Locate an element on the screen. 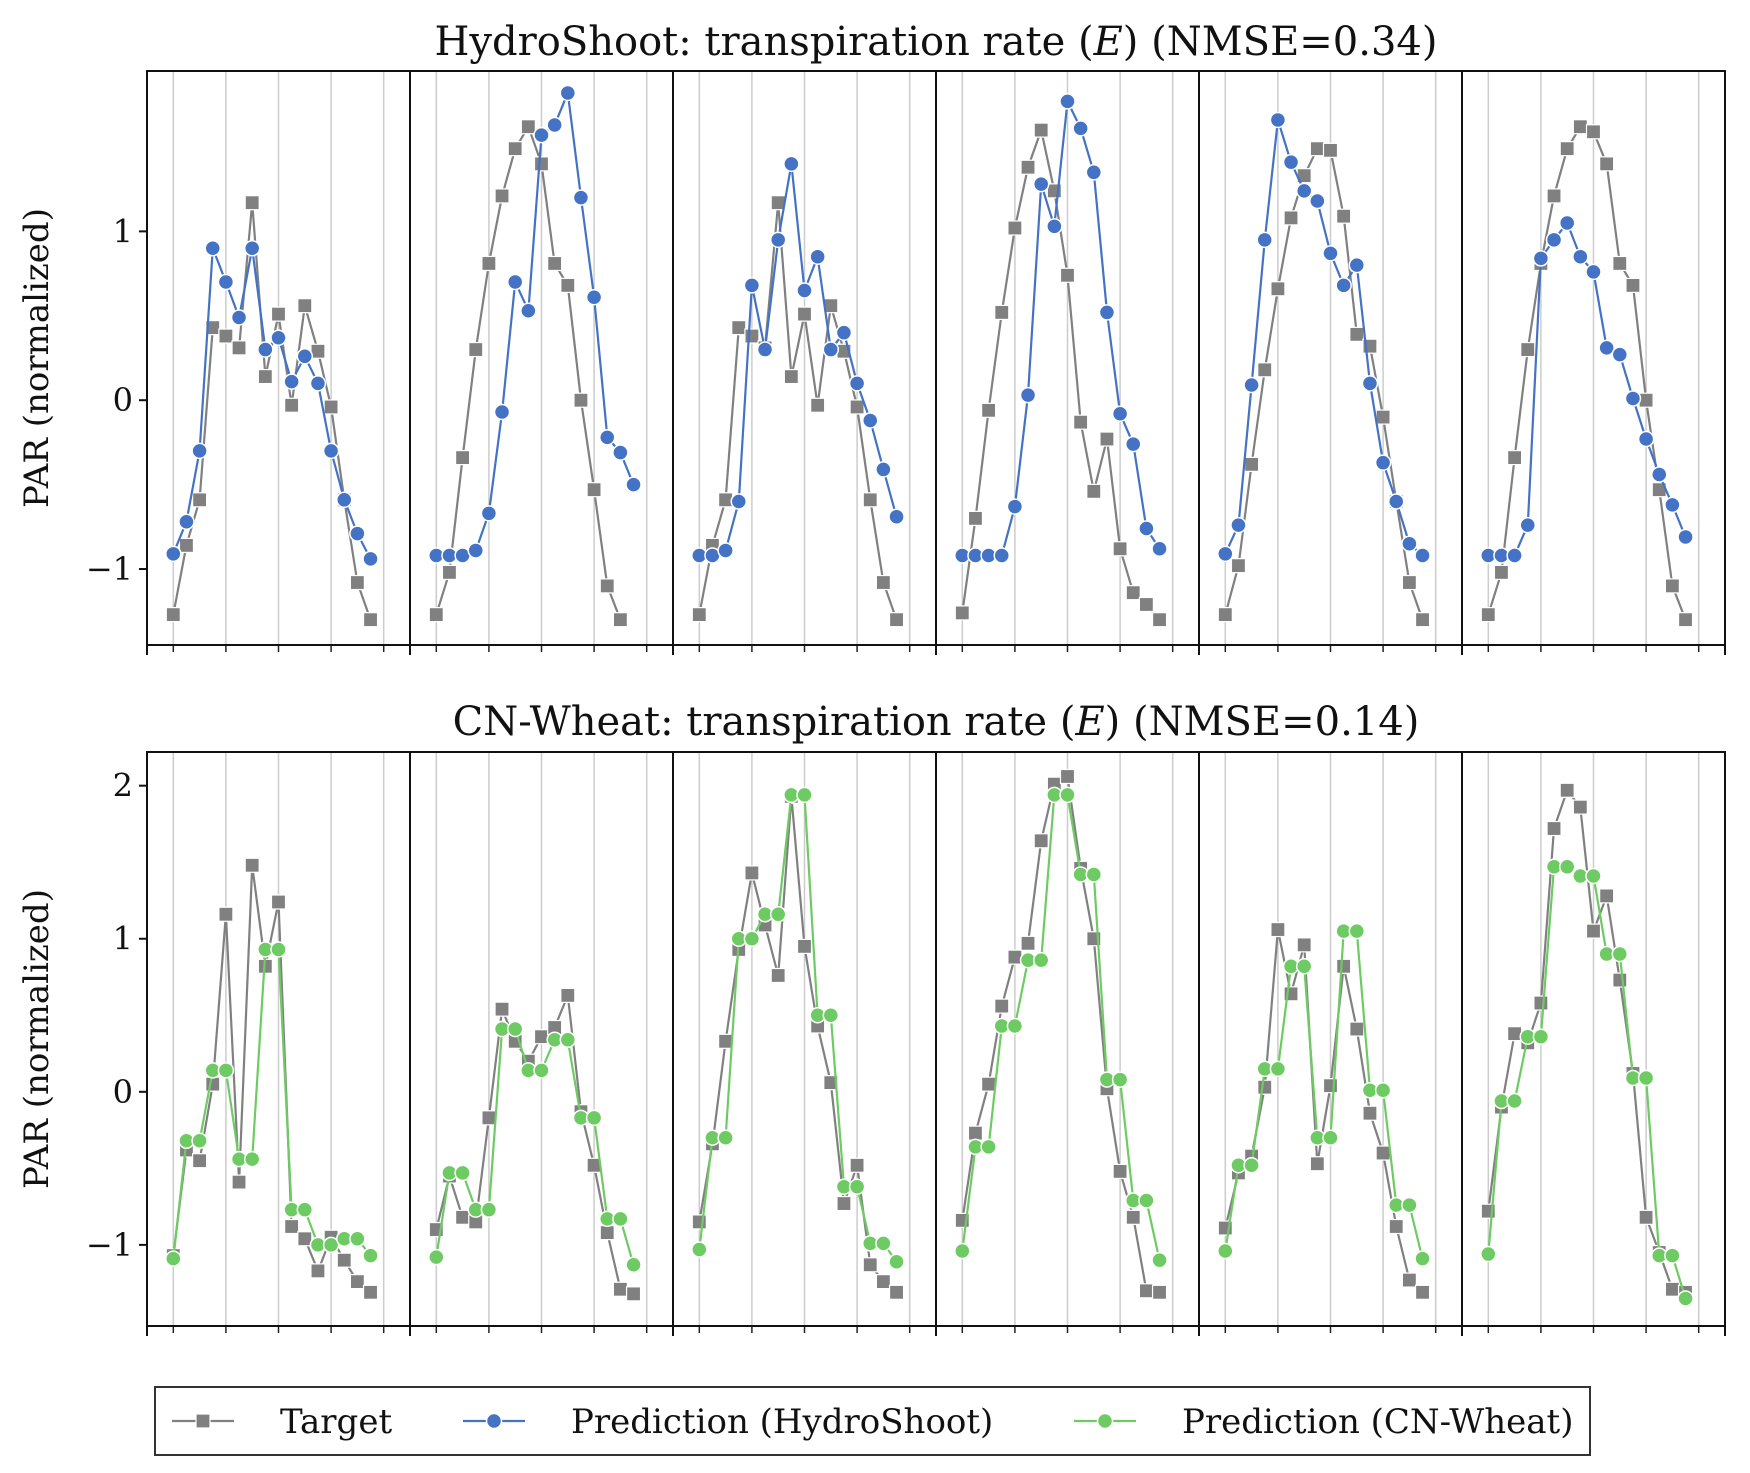  y-tick-label: −1 is located at coordinates (109, 1245).